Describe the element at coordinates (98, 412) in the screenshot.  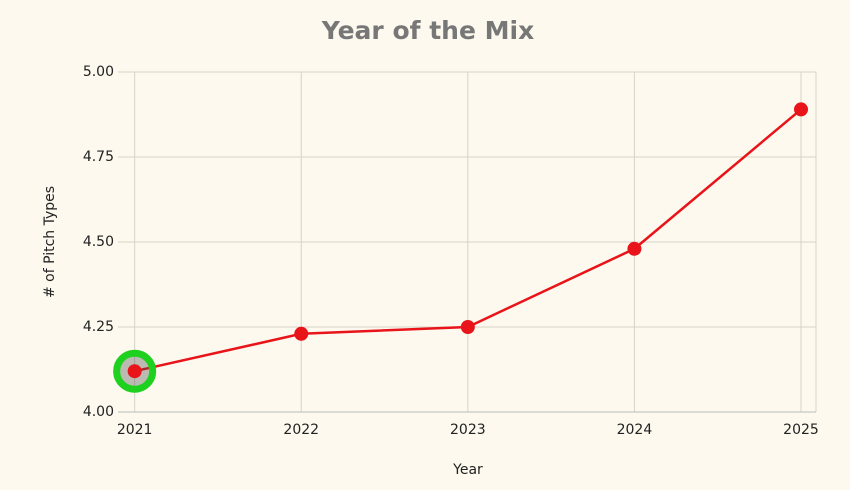
I see `y-tick-label: 4.00` at that location.